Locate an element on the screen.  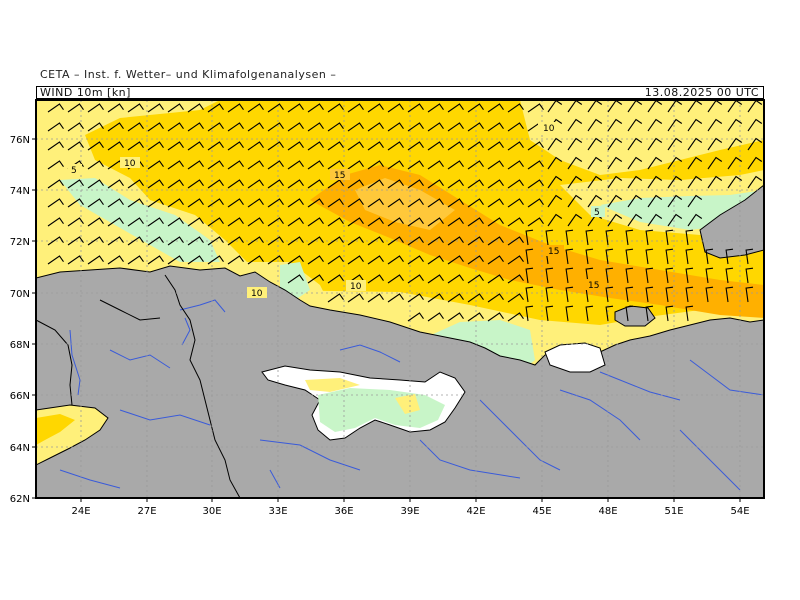
lat-label: 68N is located at coordinates (20, 345).